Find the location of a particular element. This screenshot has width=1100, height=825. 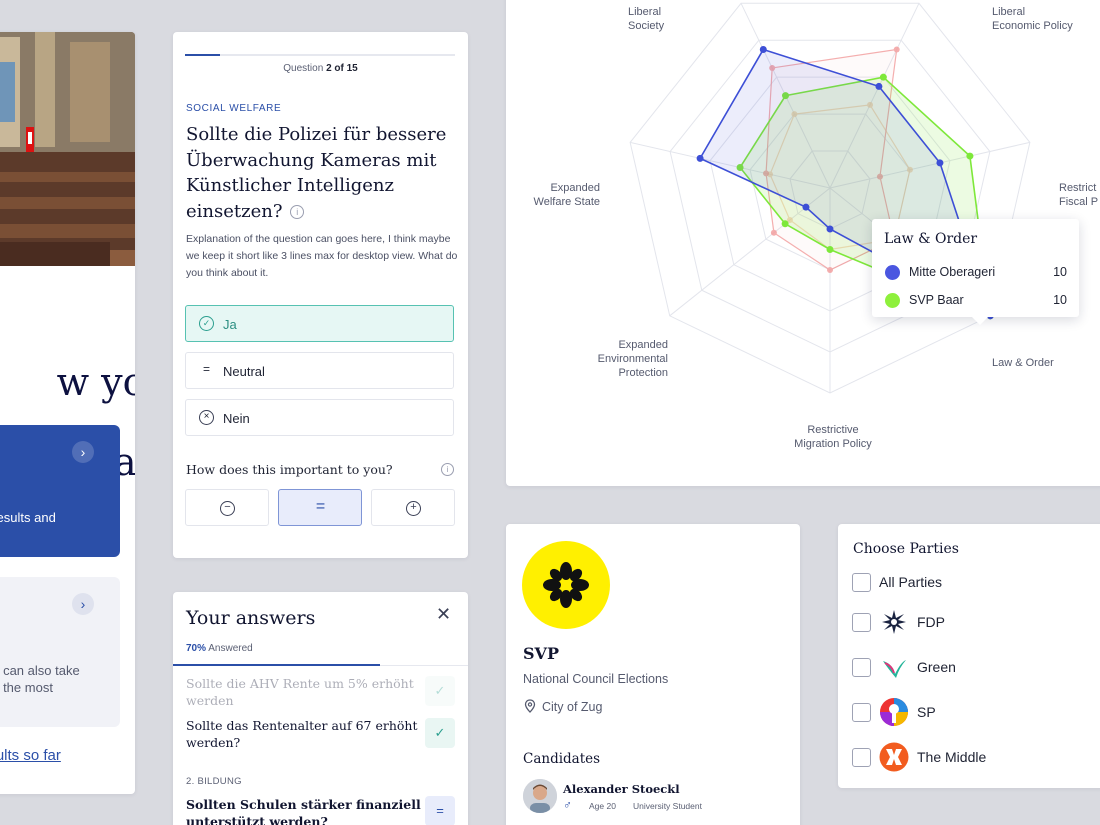

equals-icon: = is located at coordinates (440, 810).